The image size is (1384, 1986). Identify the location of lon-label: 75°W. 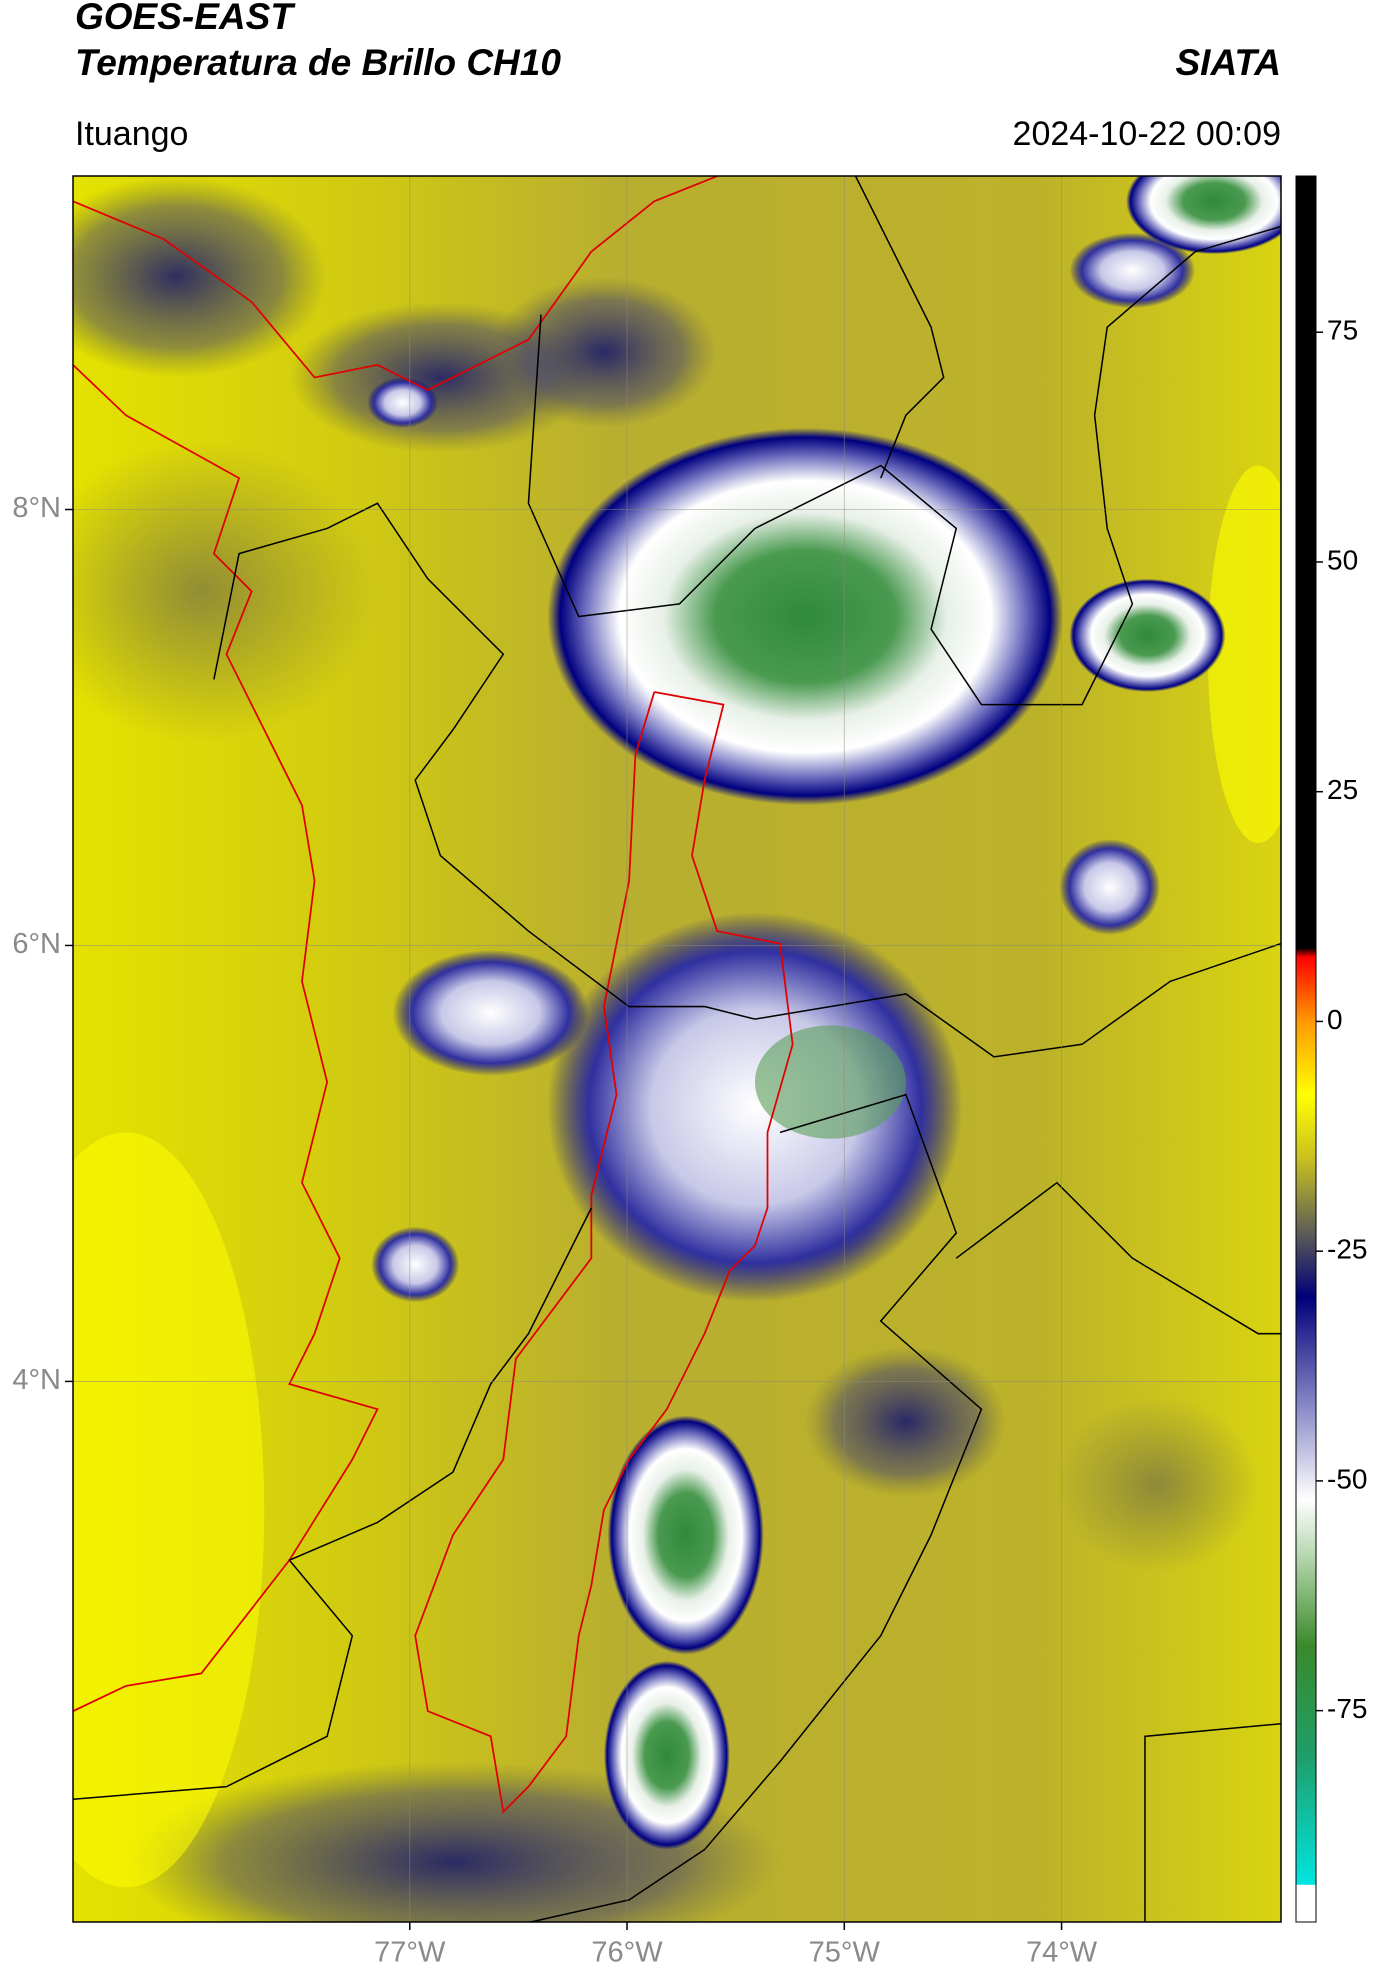
(845, 1953).